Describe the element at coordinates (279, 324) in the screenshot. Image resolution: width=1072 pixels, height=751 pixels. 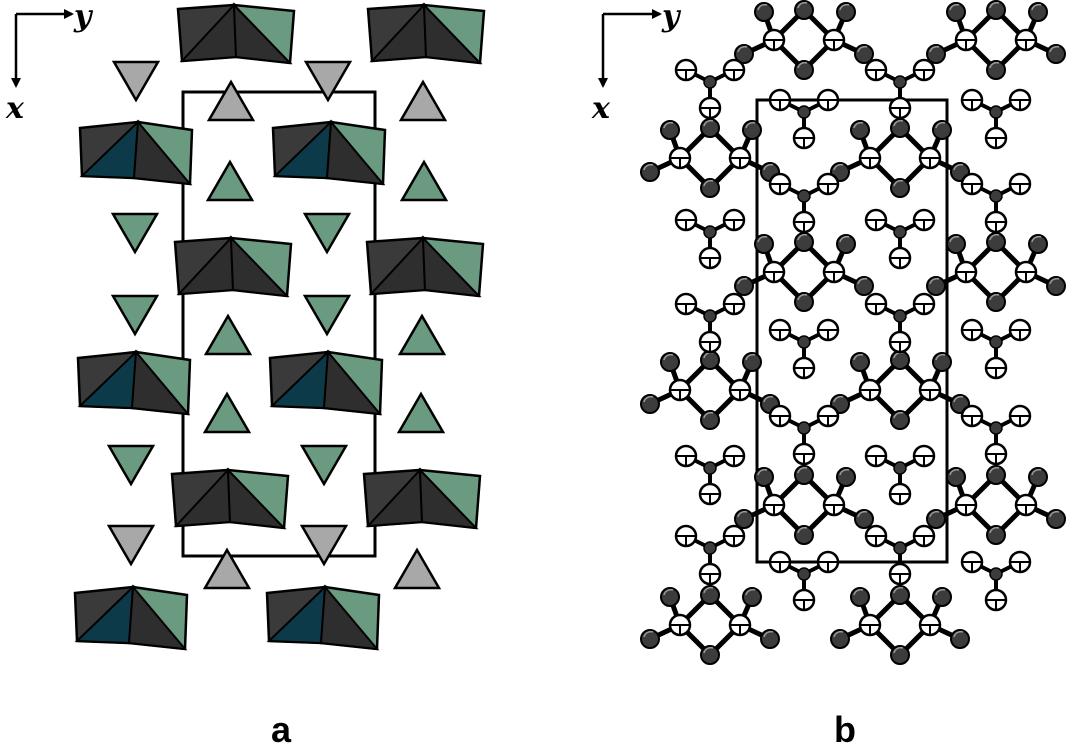
I see `unit-cell-box-a` at that location.